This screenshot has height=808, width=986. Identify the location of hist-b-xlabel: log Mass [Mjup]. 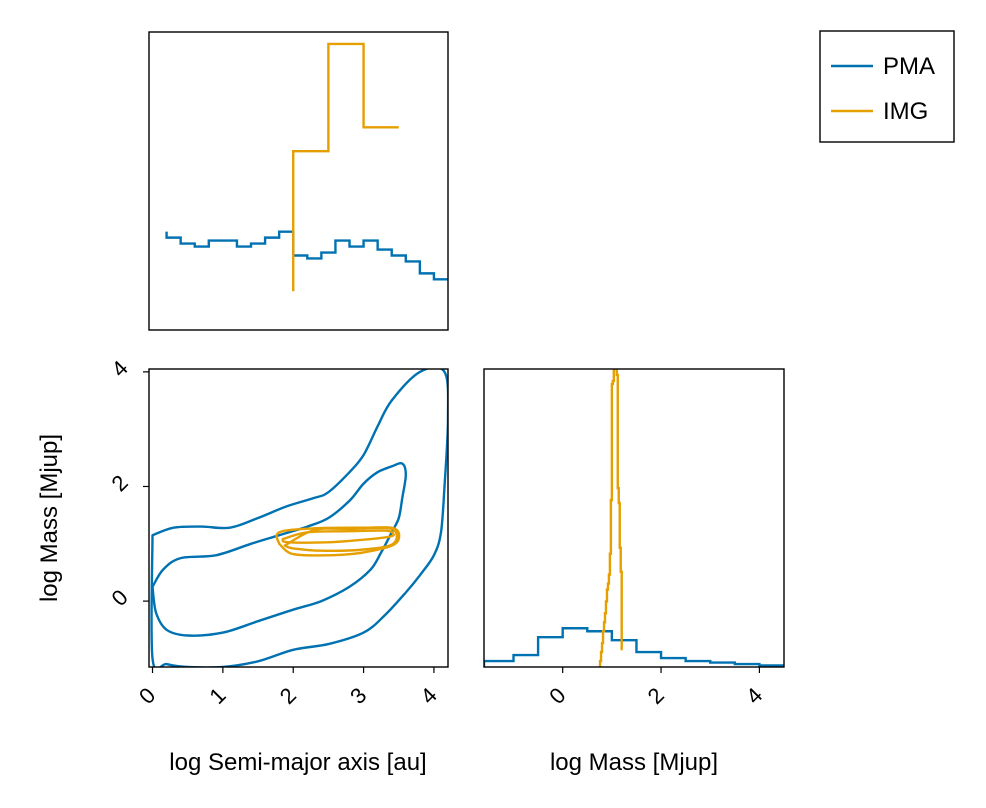
(634, 762).